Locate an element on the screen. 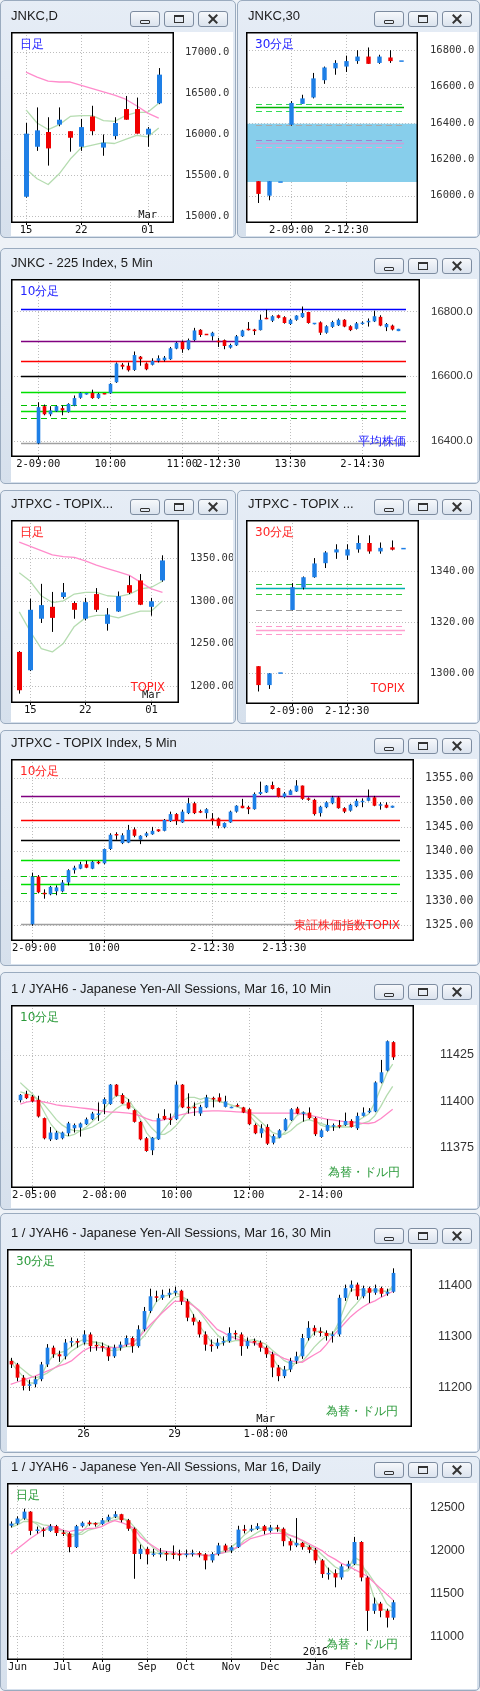 The image size is (480, 1691). x-tick-label: 2-13:30 is located at coordinates (284, 946).